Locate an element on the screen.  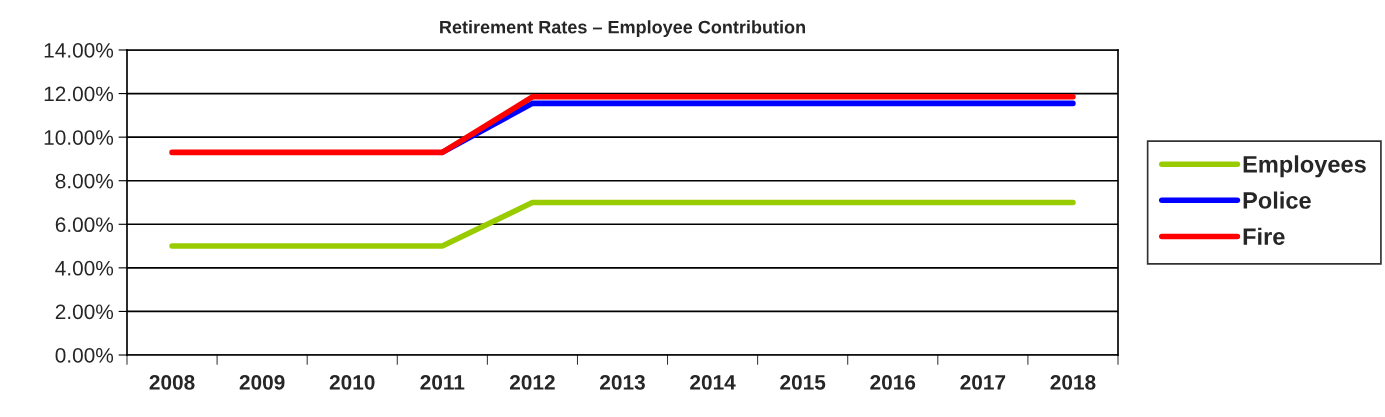
legend-label: Employees is located at coordinates (1304, 166).